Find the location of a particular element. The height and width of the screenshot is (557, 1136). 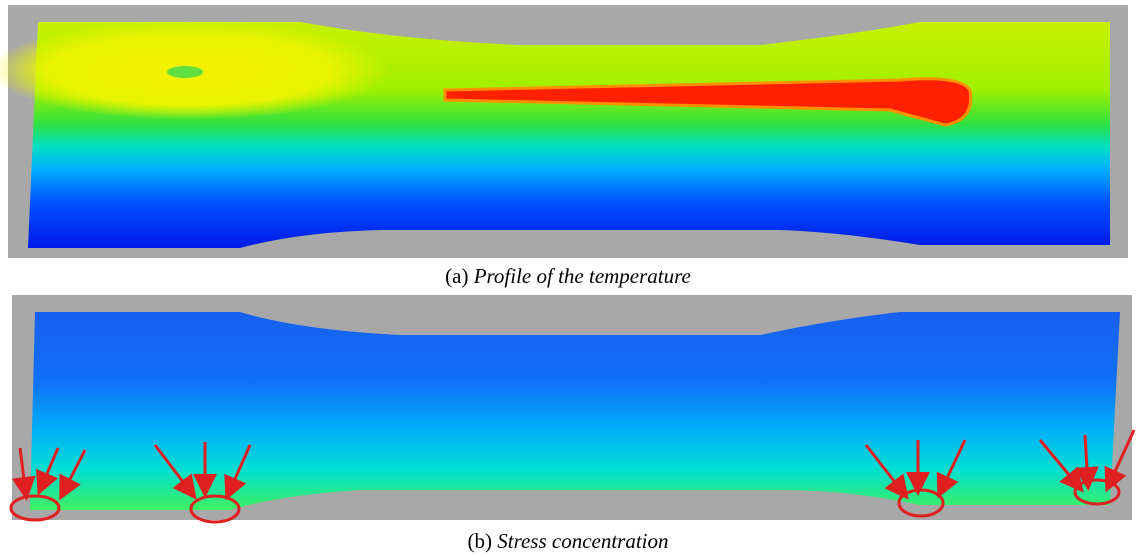

spot is located at coordinates (185, 72).